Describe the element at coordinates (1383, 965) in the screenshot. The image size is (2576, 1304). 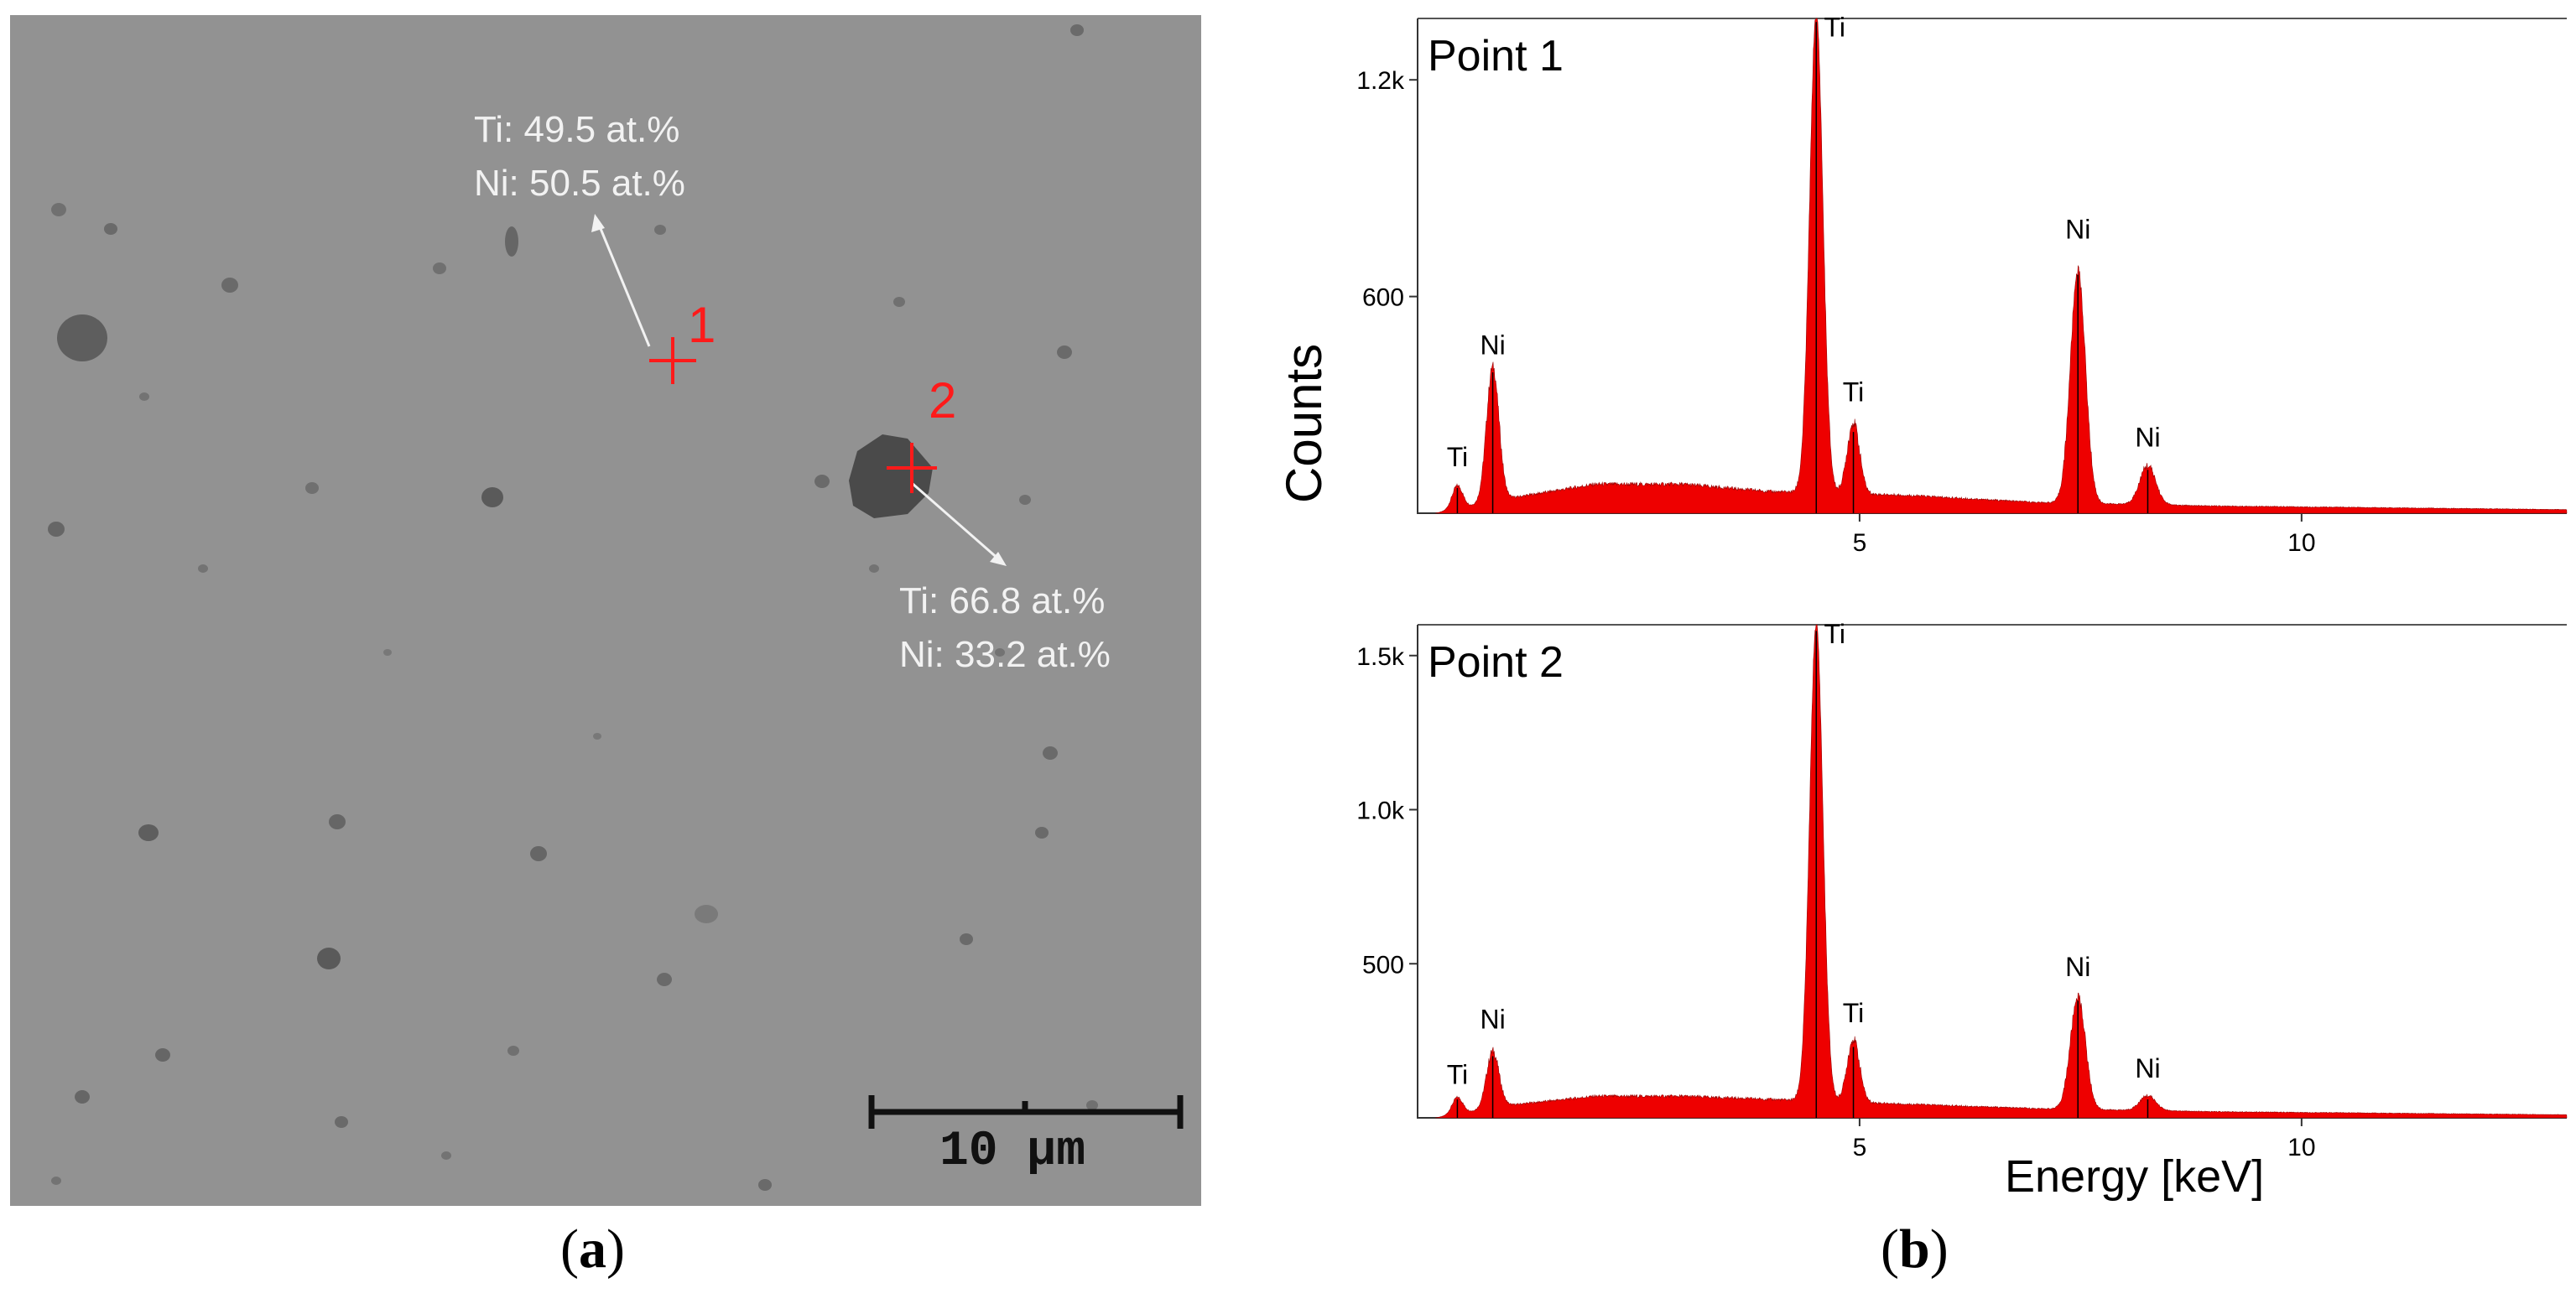
I see `y-tick-label: 500` at that location.